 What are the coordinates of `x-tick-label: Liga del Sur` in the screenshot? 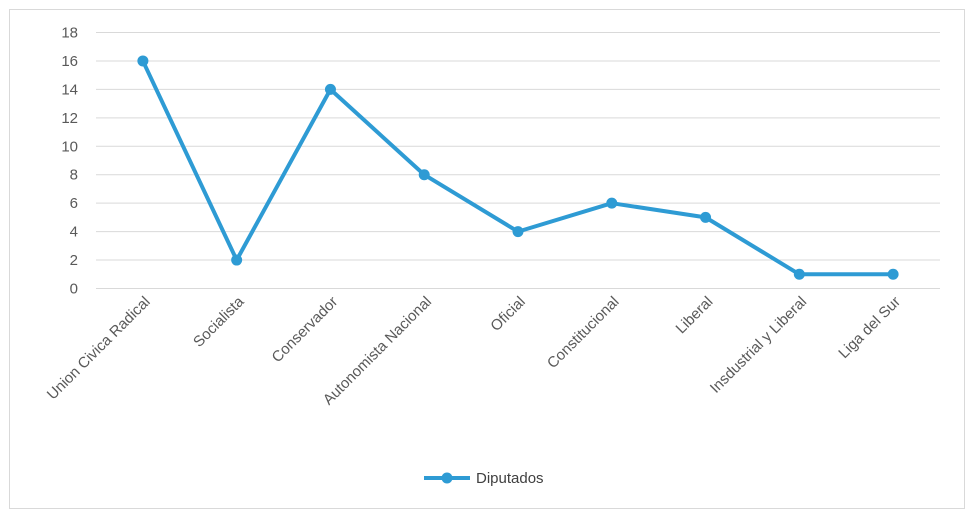 It's located at (869, 327).